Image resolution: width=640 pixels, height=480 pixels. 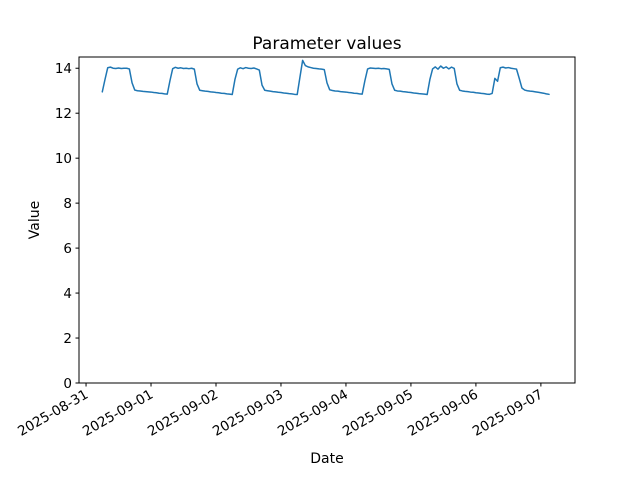 I want to click on series-line, so click(x=325, y=77).